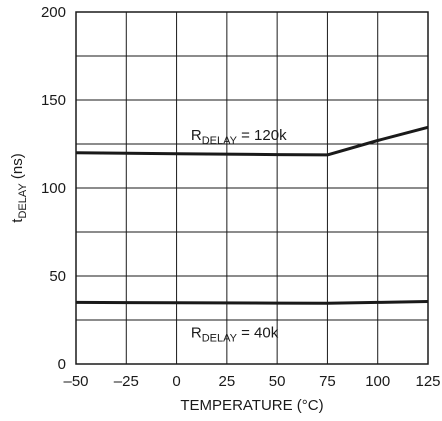 Image resolution: width=442 pixels, height=421 pixels. What do you see at coordinates (23, 201) in the screenshot?
I see `y-axis-title-sub: DELAY` at bounding box center [23, 201].